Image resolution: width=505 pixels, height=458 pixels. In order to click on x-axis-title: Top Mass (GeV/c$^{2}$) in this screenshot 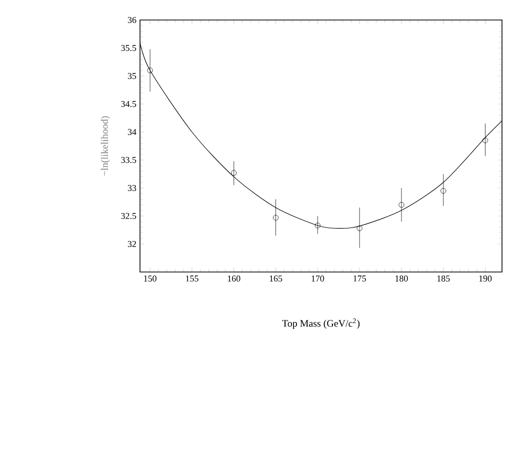, I will do `click(321, 323)`.